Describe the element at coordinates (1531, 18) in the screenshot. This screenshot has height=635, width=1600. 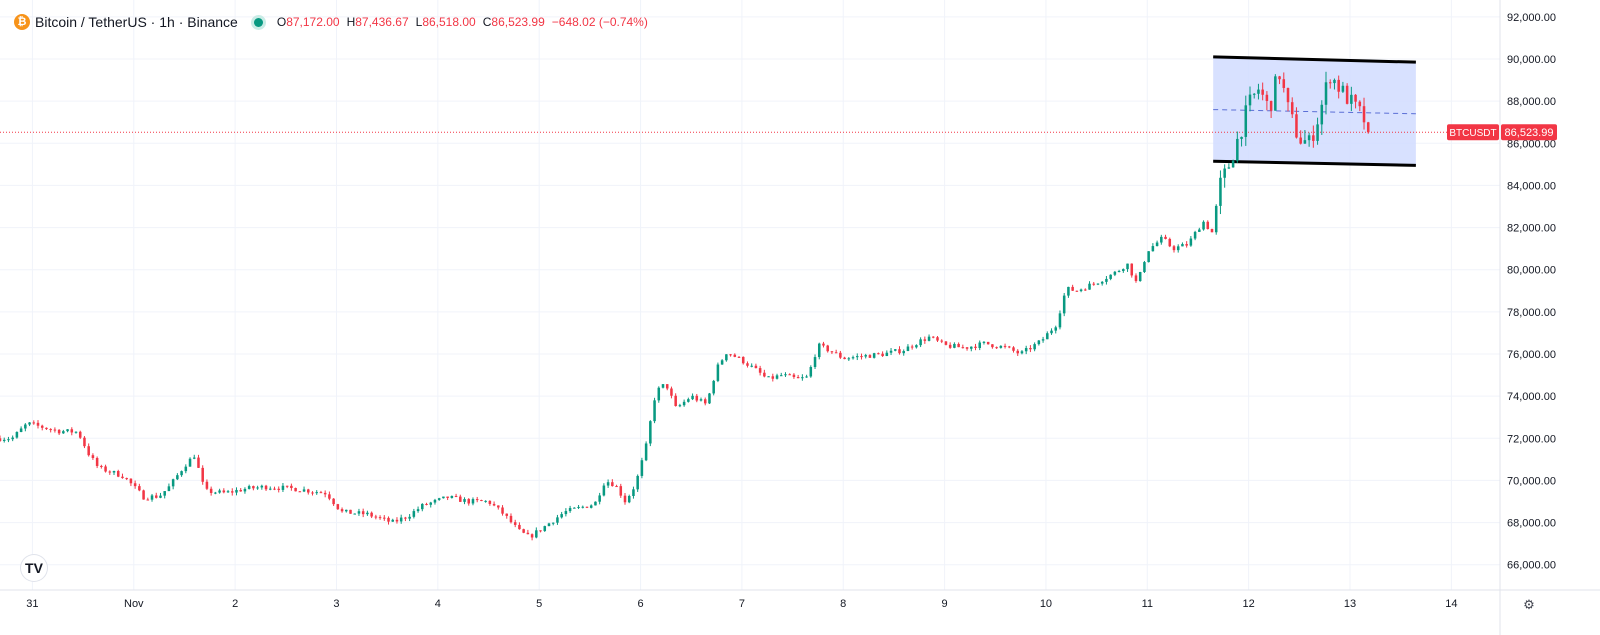
I see `price-tick-label: 92,000.00` at that location.